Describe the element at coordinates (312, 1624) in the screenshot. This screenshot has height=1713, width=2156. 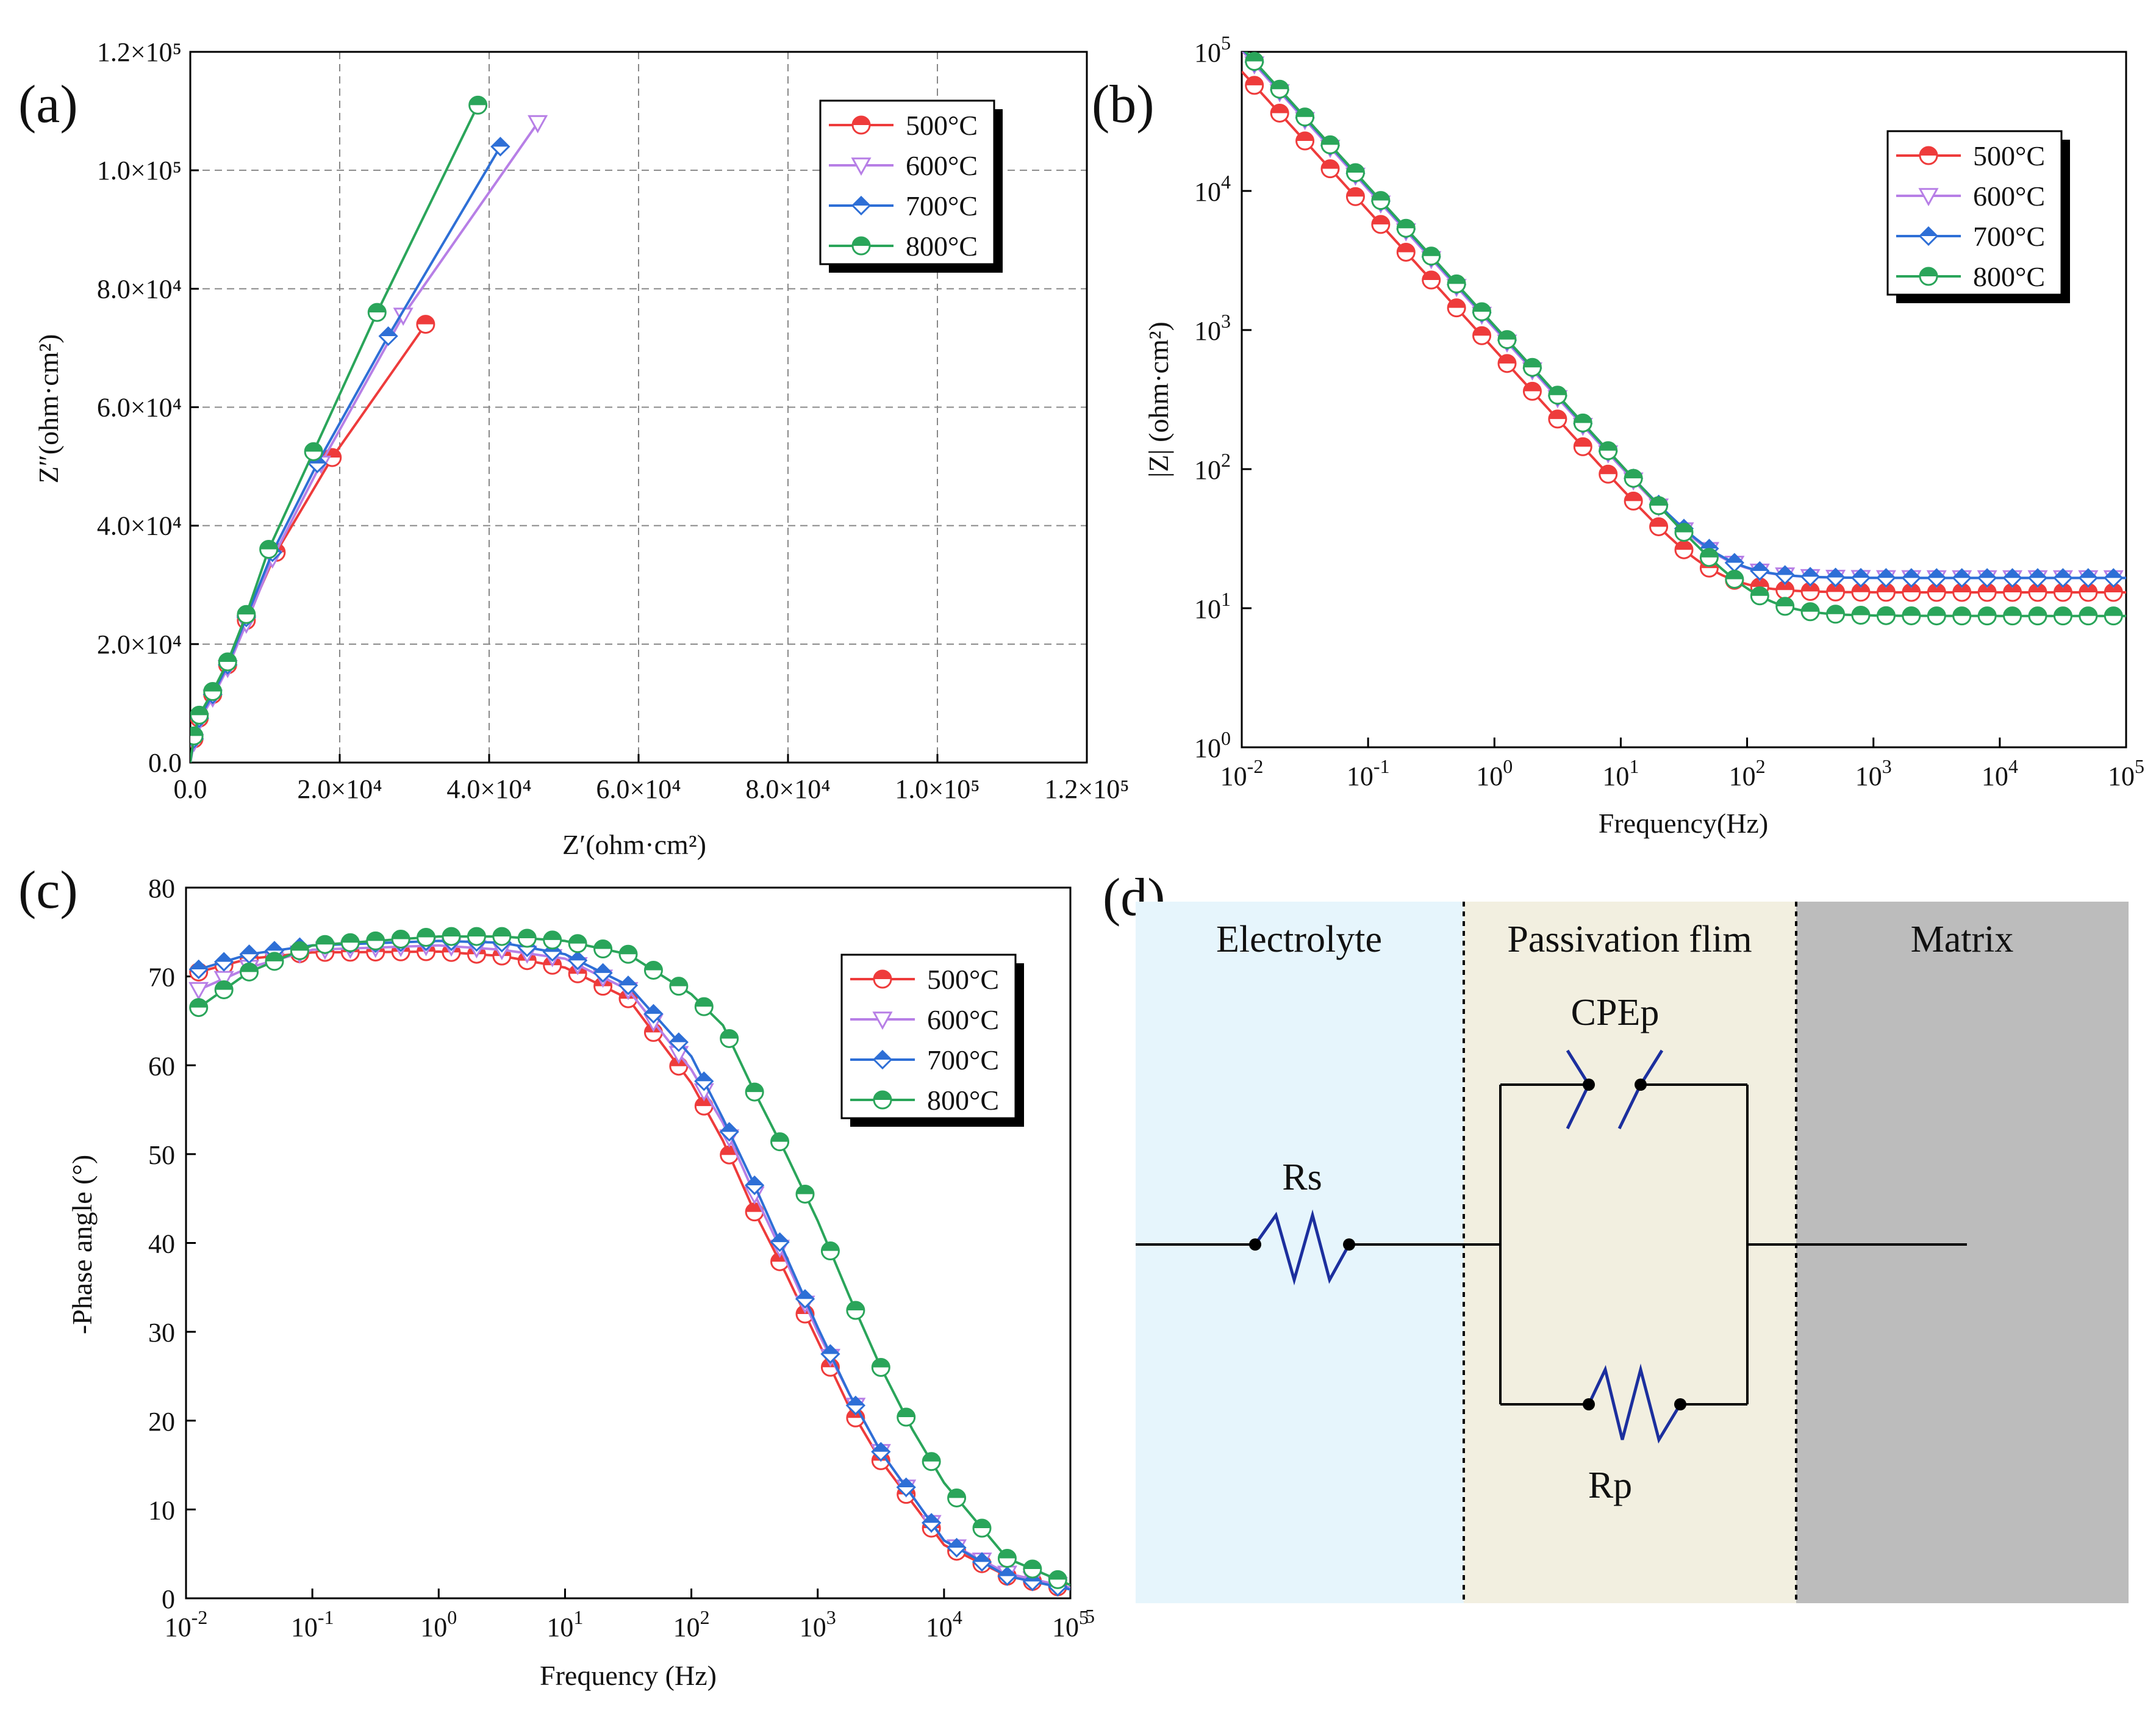
I see `c-xtick-label-1: 10⁻¹` at that location.